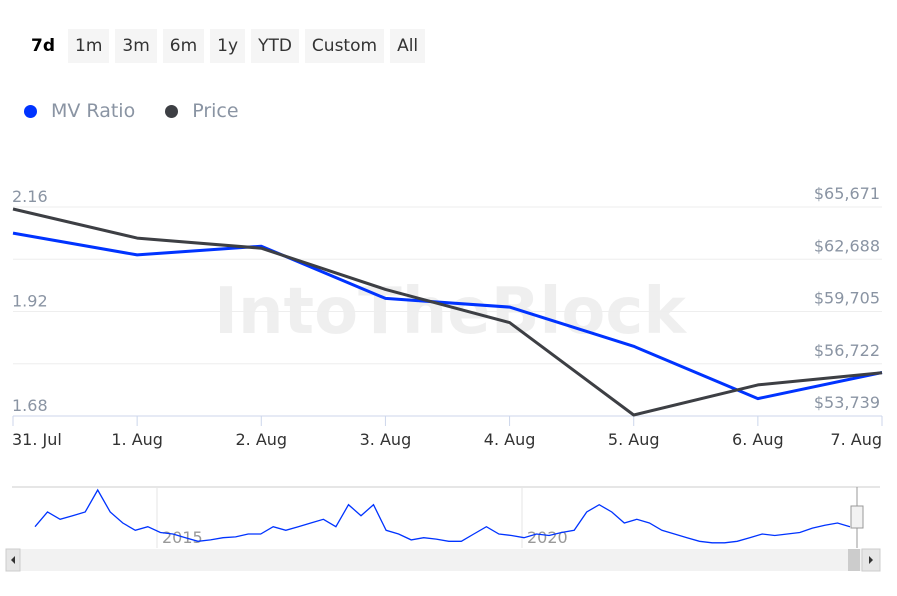 Image resolution: width=897 pixels, height=596 pixels. What do you see at coordinates (847, 245) in the screenshot?
I see `right-axis-tick: $62,688` at bounding box center [847, 245].